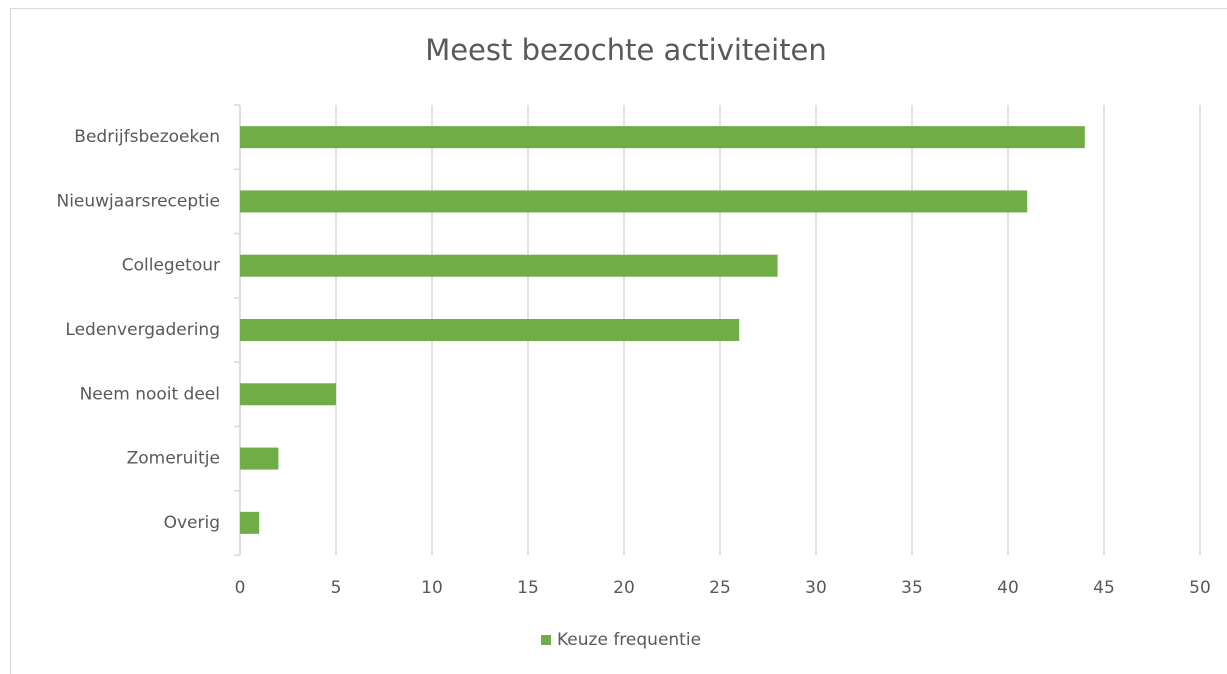  What do you see at coordinates (1200, 588) in the screenshot?
I see `x-tick-label: 50` at bounding box center [1200, 588].